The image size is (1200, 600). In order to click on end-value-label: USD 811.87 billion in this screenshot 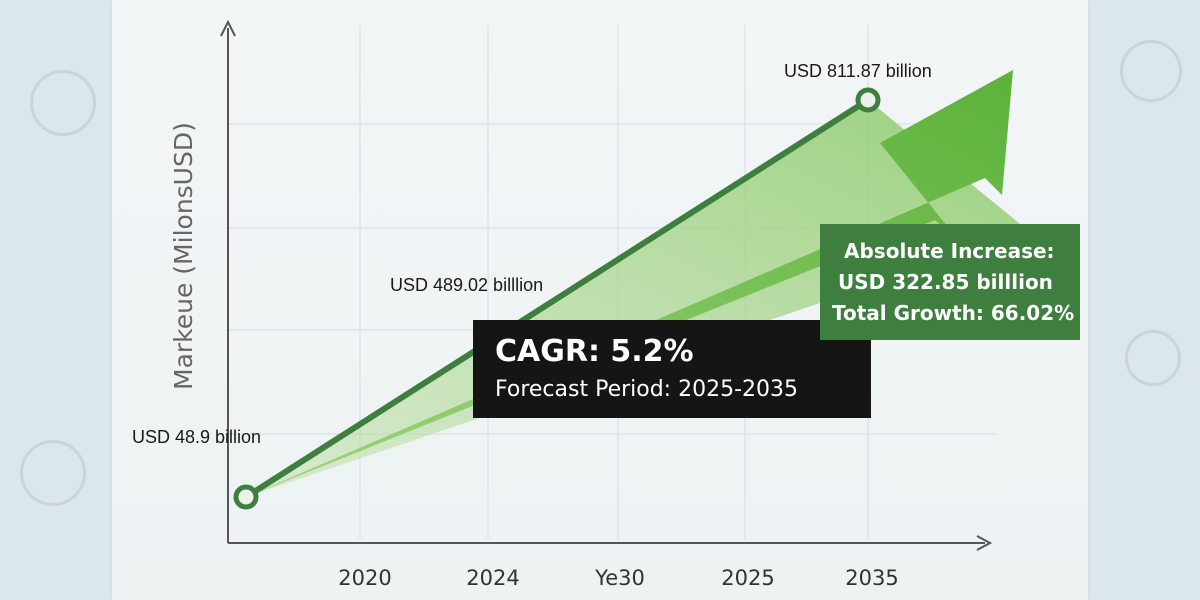, I will do `click(858, 71)`.